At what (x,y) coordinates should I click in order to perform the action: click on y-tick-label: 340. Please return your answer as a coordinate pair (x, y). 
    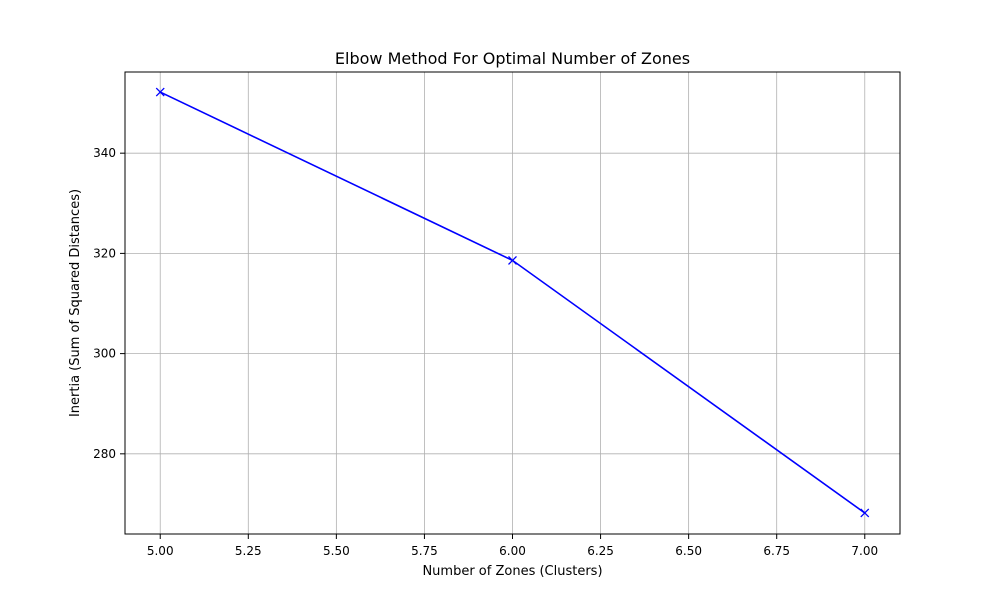
    Looking at the image, I should click on (104, 153).